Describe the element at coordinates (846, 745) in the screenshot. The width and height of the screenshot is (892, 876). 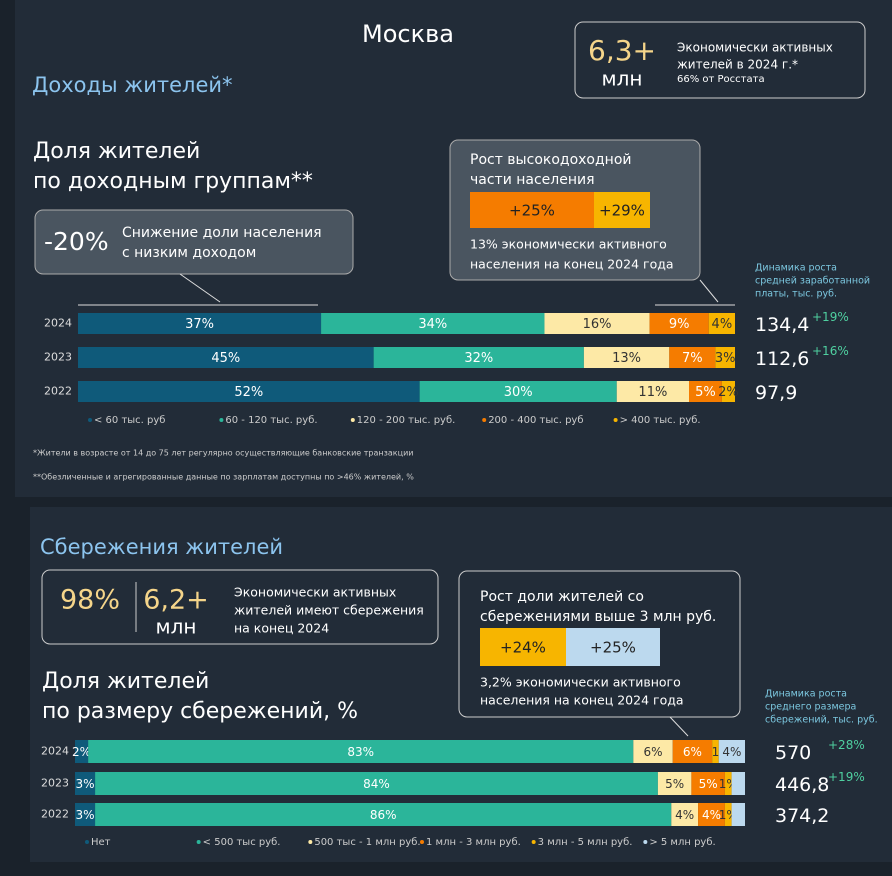
I see `growth-label: +28%` at that location.